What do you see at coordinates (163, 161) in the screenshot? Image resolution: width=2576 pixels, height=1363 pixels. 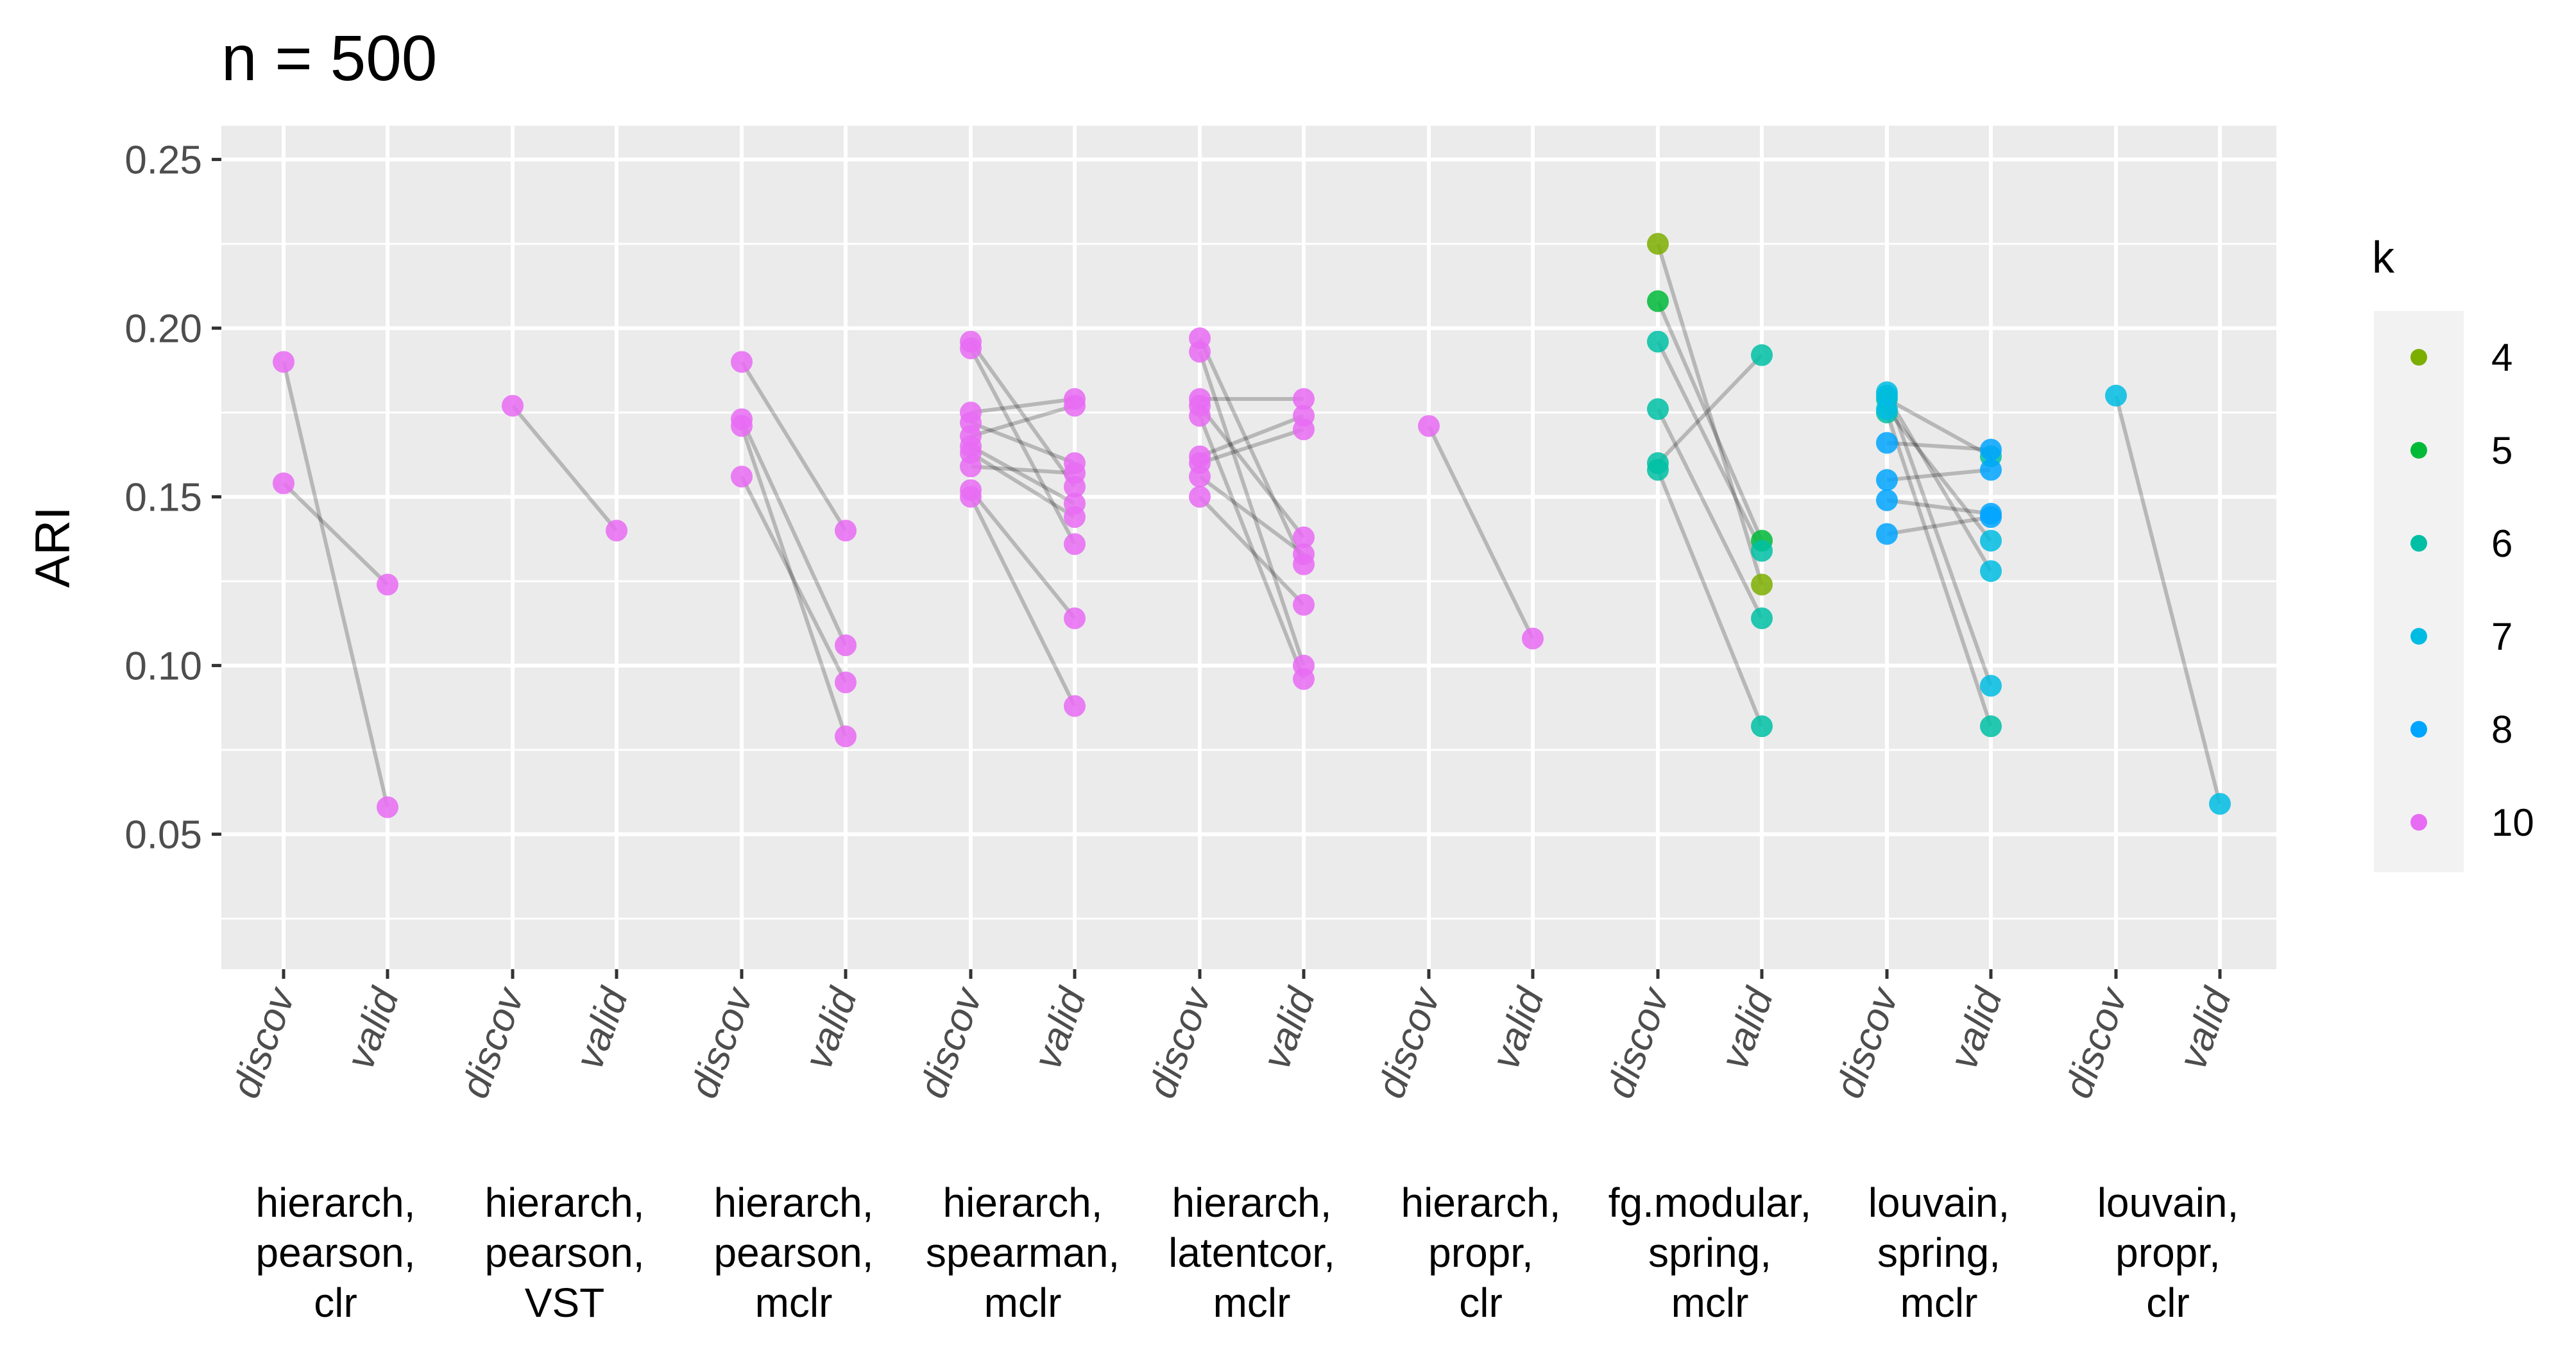 I see `y-tick-label: 0.25` at bounding box center [163, 161].